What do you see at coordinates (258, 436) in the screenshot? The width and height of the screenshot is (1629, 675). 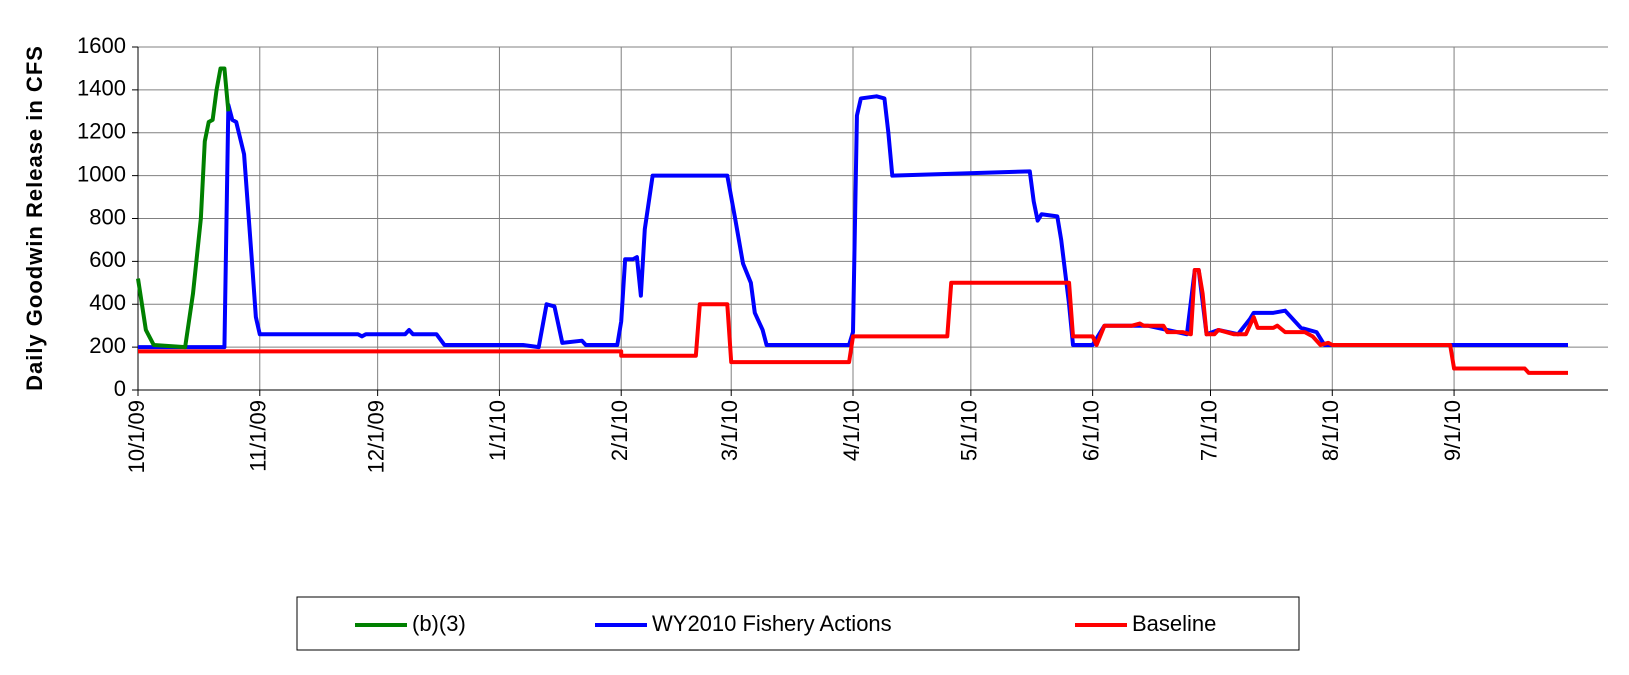 I see `x-tick-label: 11/1/09` at bounding box center [258, 436].